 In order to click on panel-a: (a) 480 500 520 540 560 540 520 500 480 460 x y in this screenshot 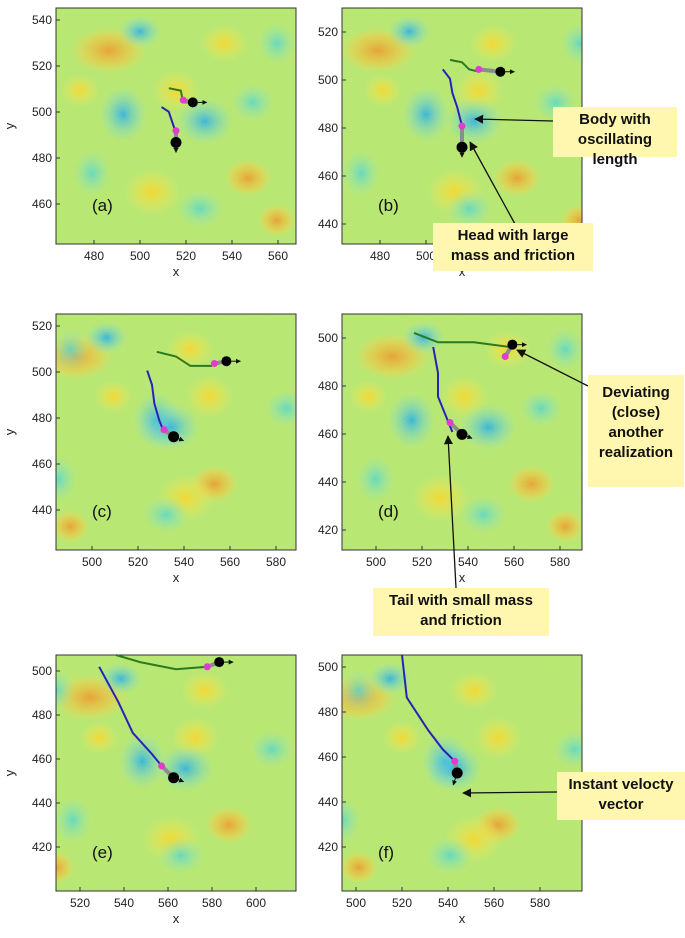, I will do `click(149, 143)`.